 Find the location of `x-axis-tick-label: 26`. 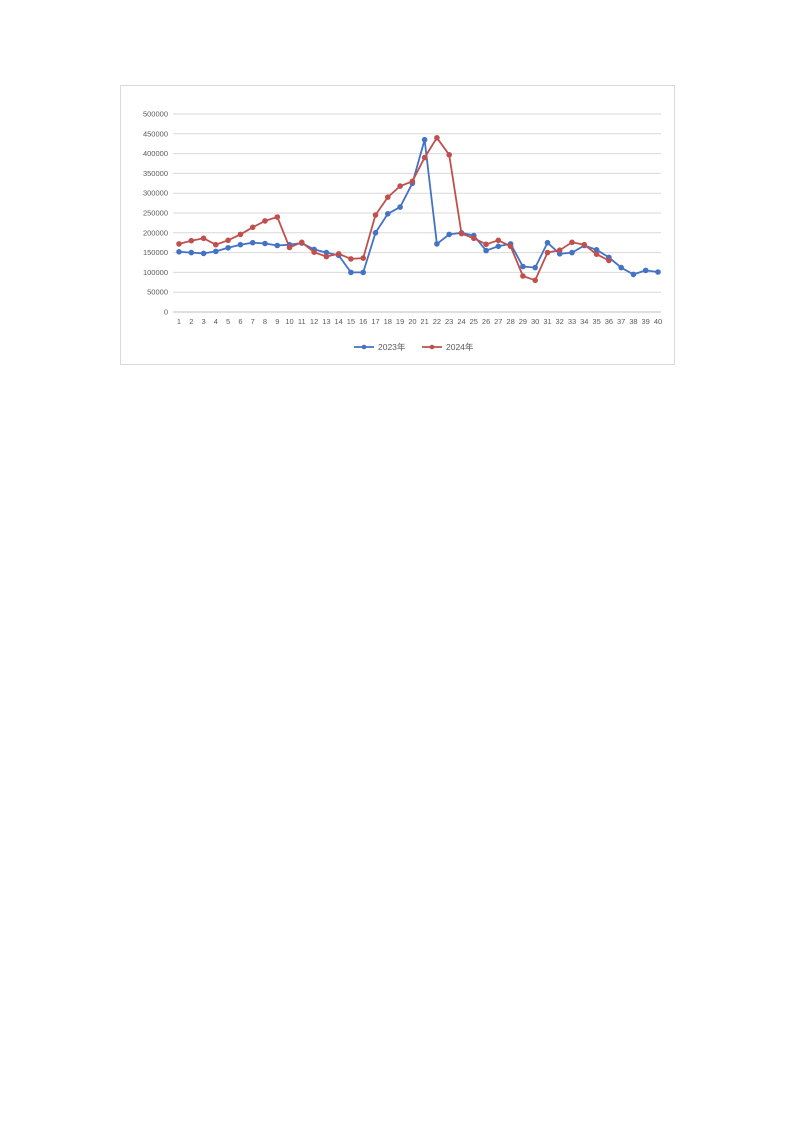

x-axis-tick-label: 26 is located at coordinates (486, 321).